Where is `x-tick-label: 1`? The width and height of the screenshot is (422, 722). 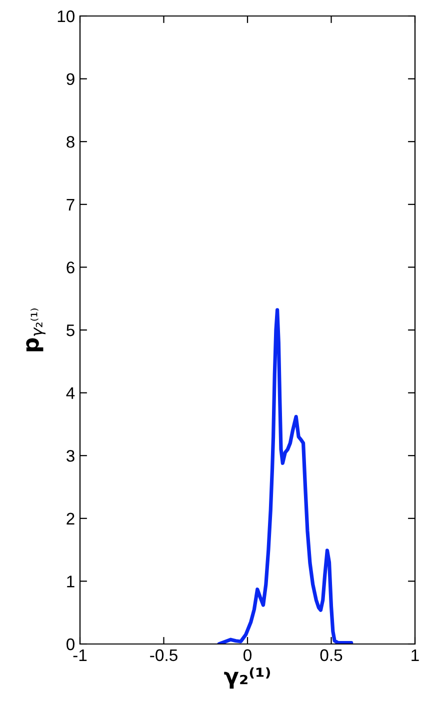 x-tick-label: 1 is located at coordinates (415, 655).